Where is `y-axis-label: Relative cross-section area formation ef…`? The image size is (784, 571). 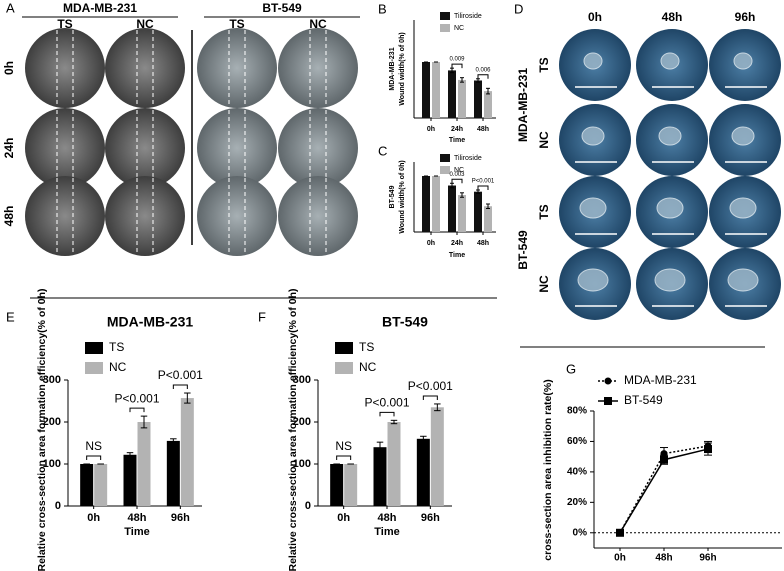
y-axis-label: Relative cross-section area formation ef… is located at coordinates (42, 429).